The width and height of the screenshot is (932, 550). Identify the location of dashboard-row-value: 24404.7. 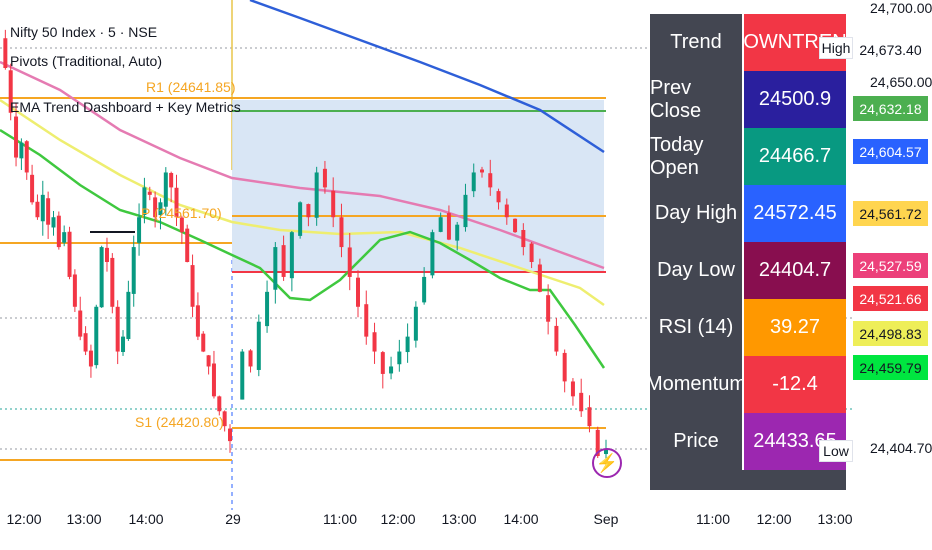
(795, 270).